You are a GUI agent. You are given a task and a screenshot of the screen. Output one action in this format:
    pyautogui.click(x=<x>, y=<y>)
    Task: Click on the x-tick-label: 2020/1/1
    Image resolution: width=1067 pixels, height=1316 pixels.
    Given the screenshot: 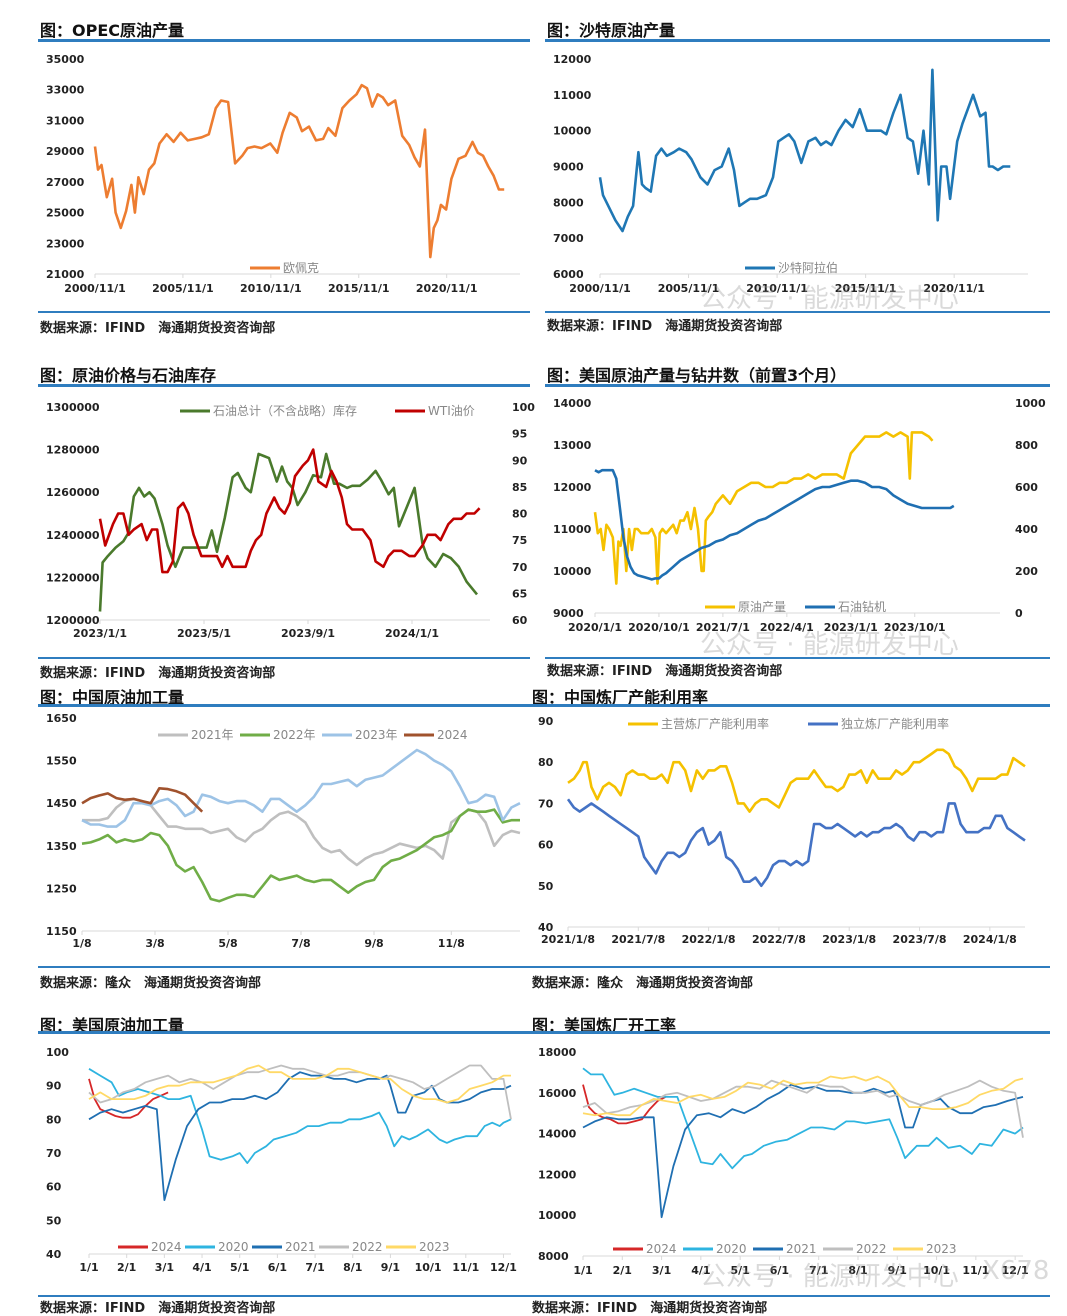 What is the action you would take?
    pyautogui.click(x=595, y=627)
    